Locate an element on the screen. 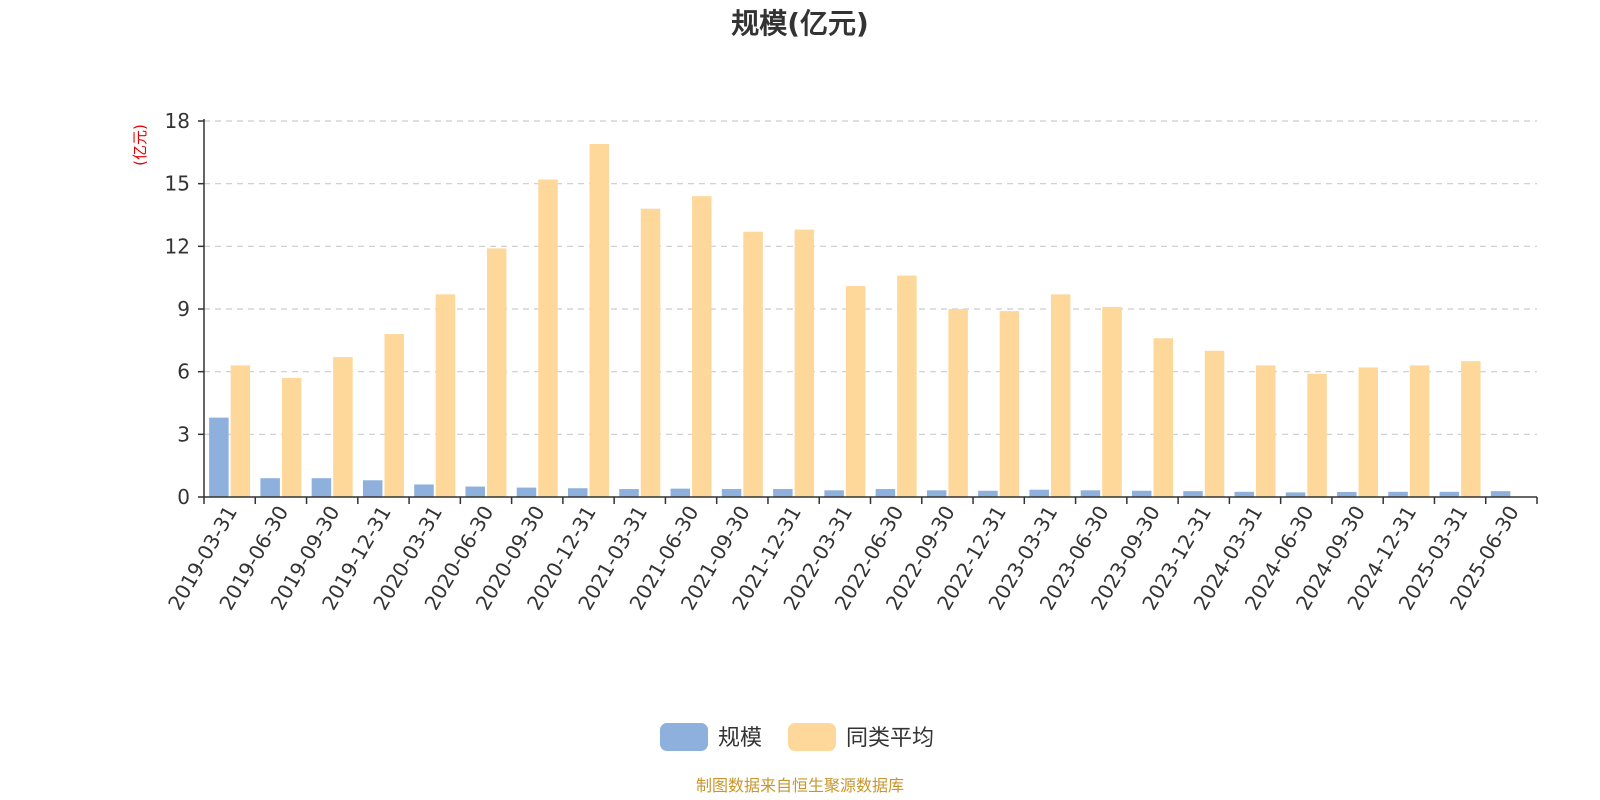 Image resolution: width=1600 pixels, height=800 pixels. y-tick-label: 0 is located at coordinates (183, 497).